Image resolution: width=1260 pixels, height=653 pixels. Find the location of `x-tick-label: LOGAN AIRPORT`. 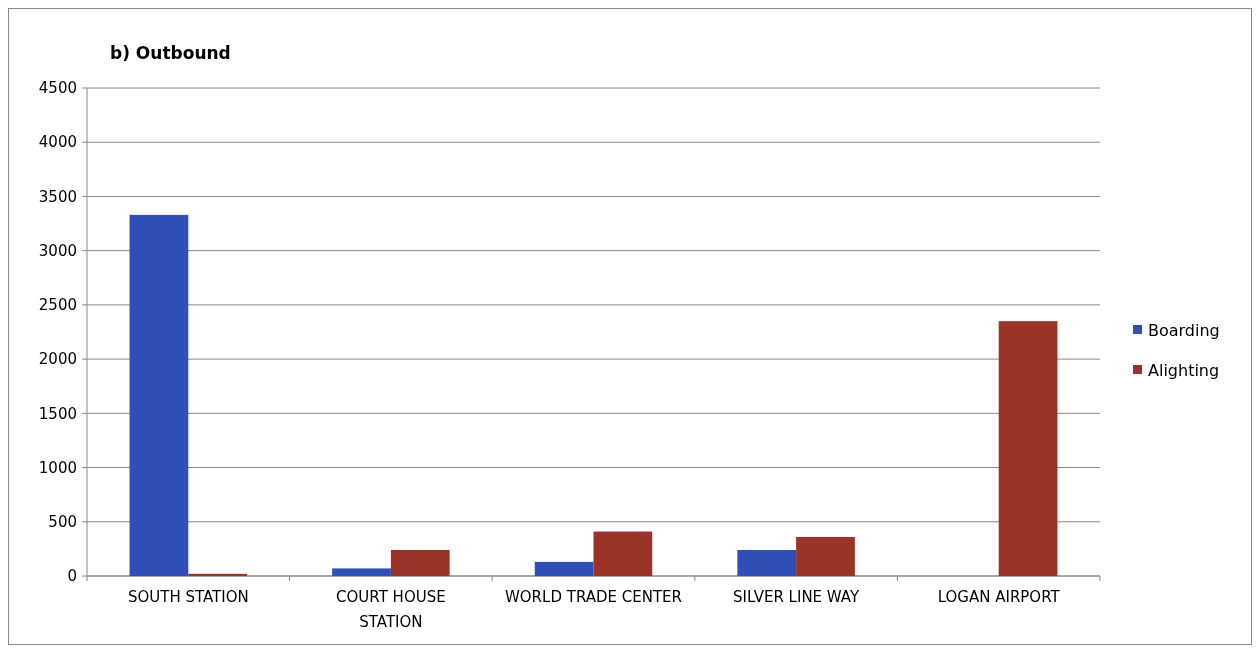

x-tick-label: LOGAN AIRPORT is located at coordinates (999, 597).